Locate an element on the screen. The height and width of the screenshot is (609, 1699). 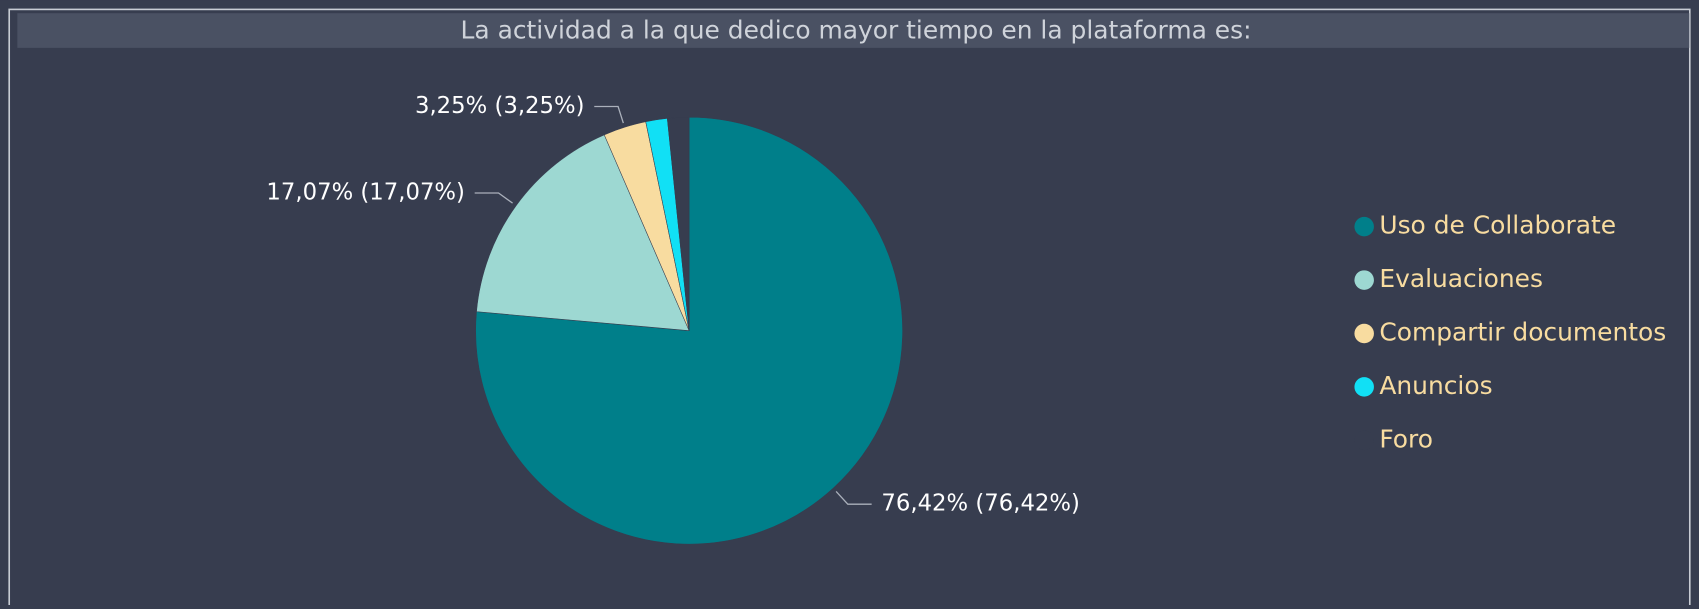
legend-label: Compartir documentos is located at coordinates (1522, 331).